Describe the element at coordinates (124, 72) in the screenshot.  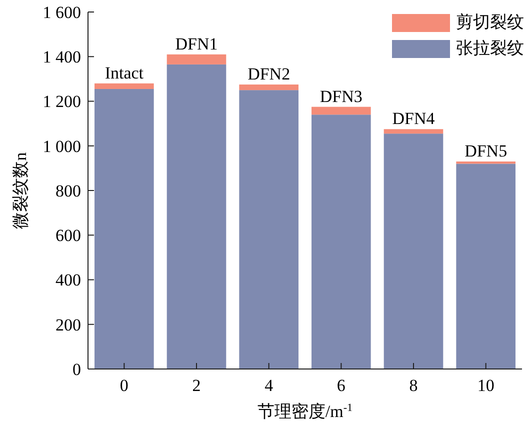
I see `annotation: Intact` at that location.